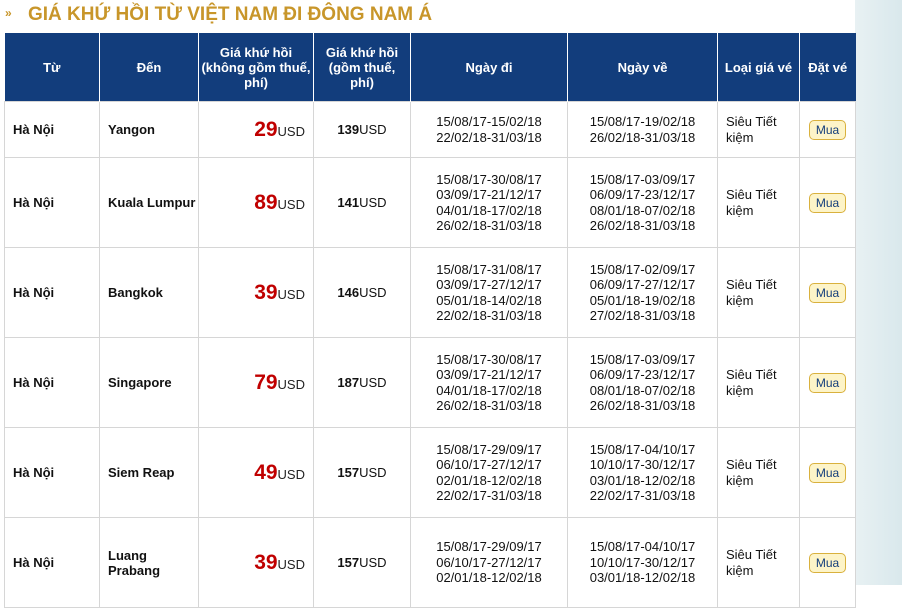 The width and height of the screenshot is (902, 608). I want to click on return-date-range: 03/01/18-12/02/18, so click(642, 578).